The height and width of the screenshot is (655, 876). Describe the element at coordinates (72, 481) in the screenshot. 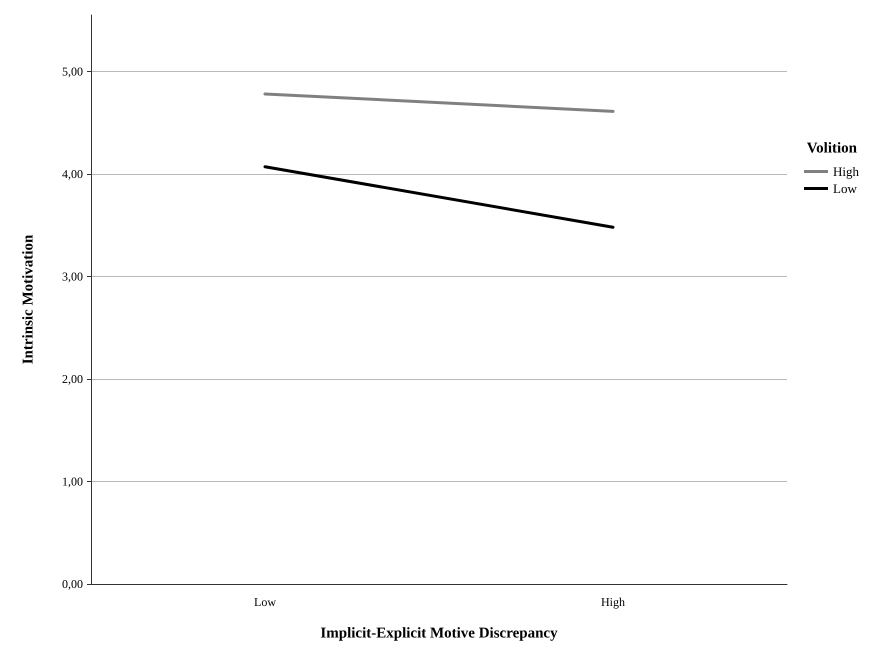

I see `y-tick-label: 1,00` at that location.